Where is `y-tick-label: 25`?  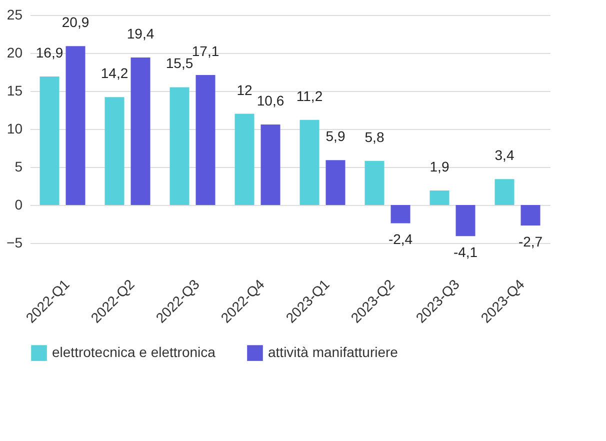
y-tick-label: 25 is located at coordinates (14, 14).